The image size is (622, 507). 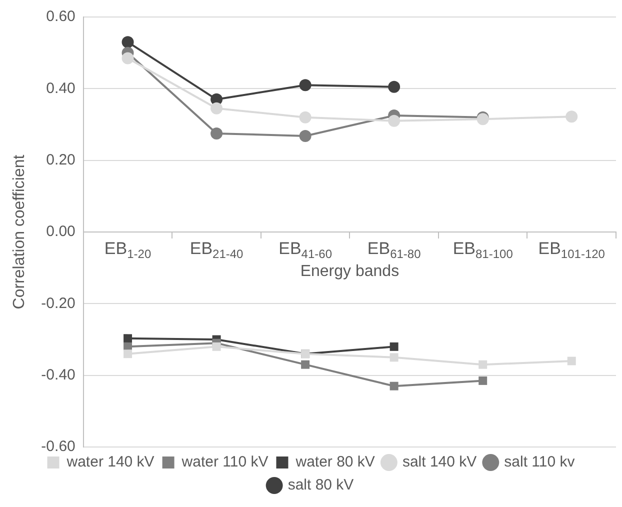 What do you see at coordinates (19, 232) in the screenshot?
I see `y-axis-title: Correlation coefficient` at bounding box center [19, 232].